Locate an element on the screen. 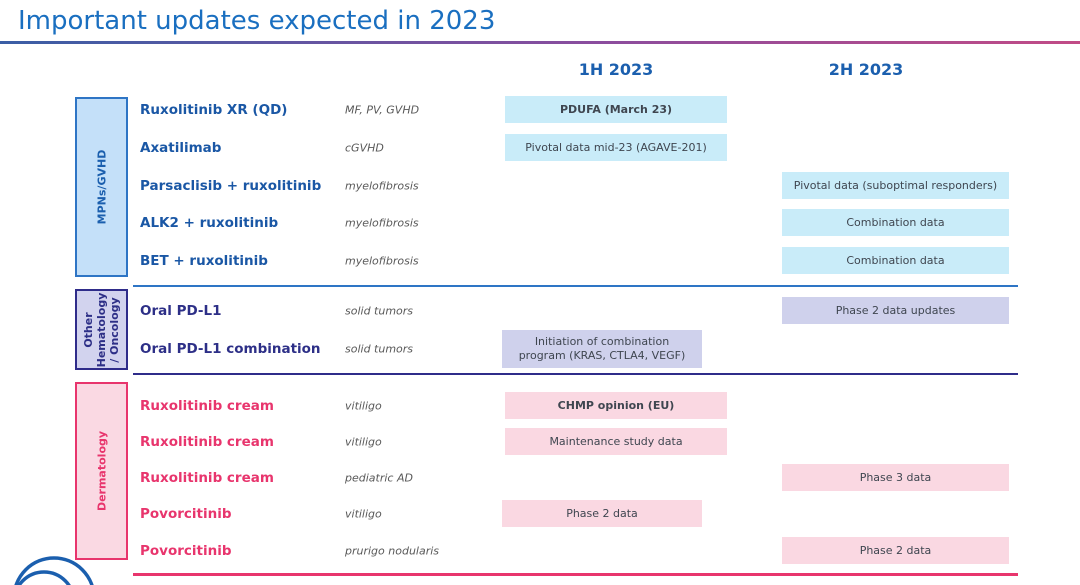  drug-name: Oral PD-L1 is located at coordinates (181, 310).